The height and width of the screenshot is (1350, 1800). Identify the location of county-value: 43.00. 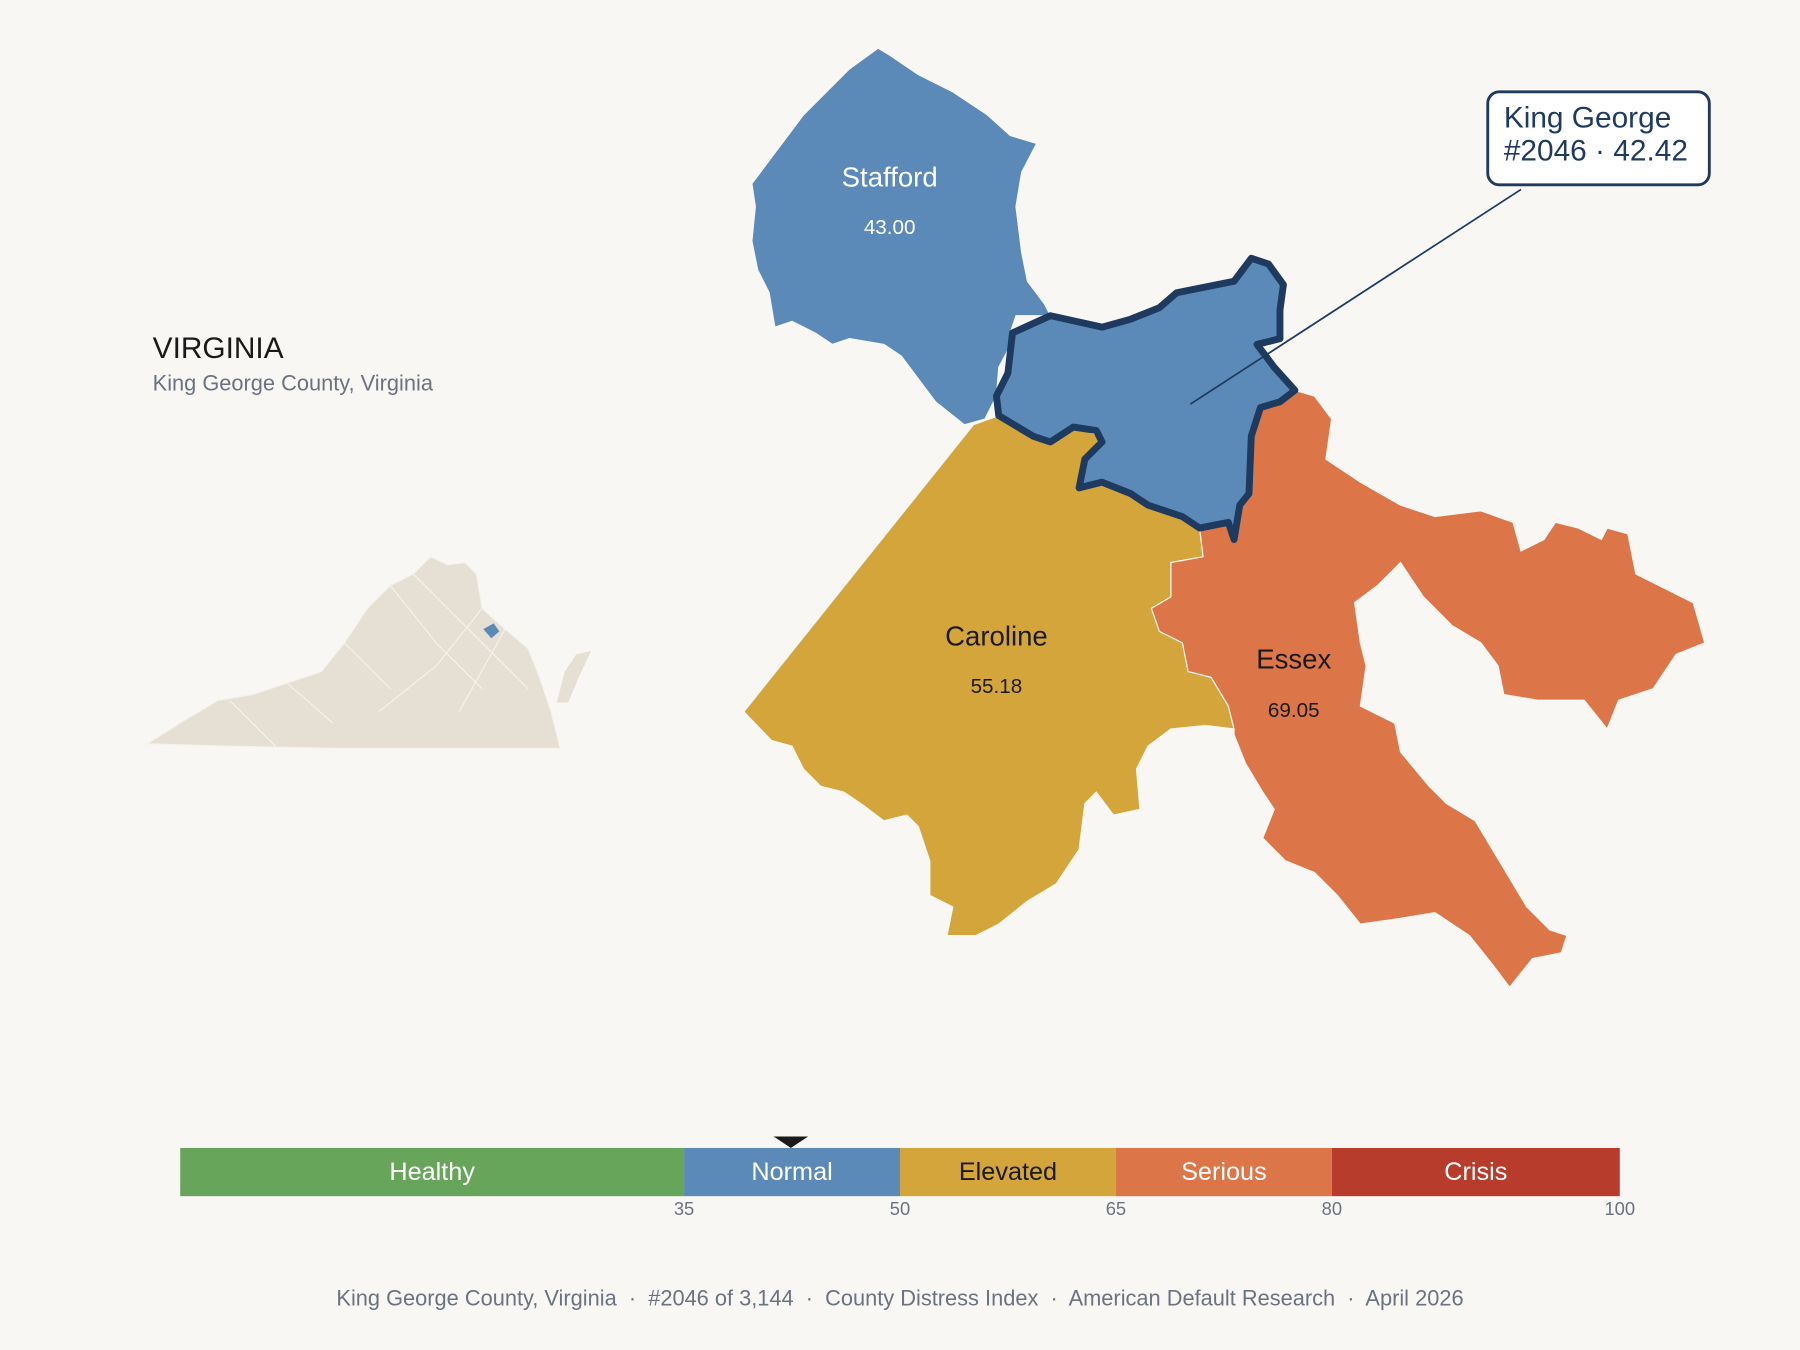
(890, 227).